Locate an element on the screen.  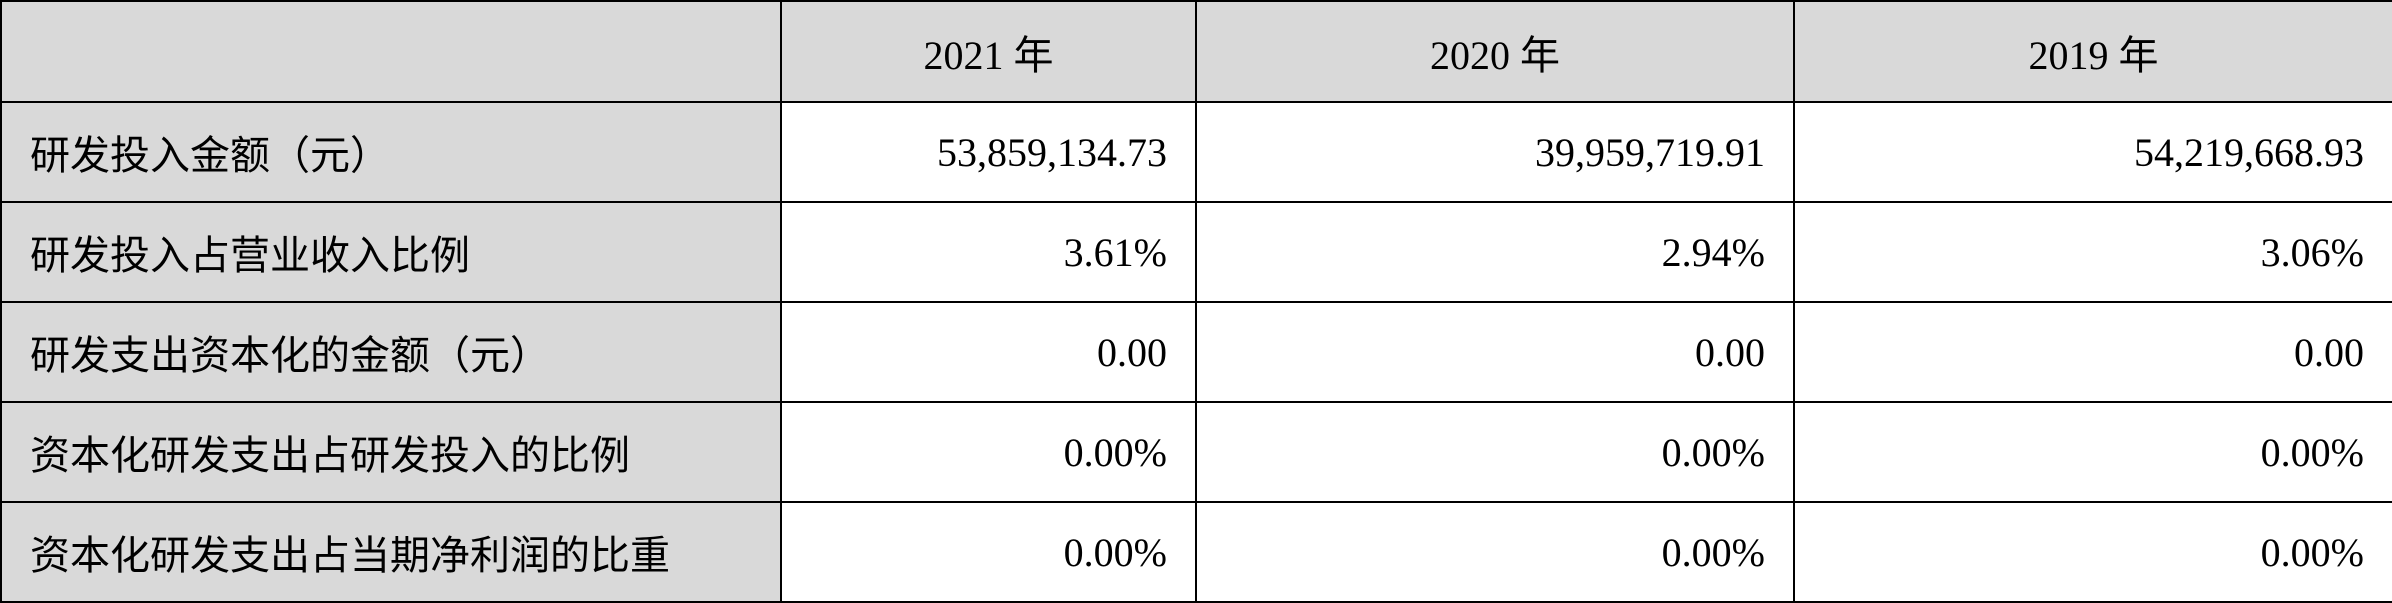
header-cell: 2021 年 is located at coordinates (988, 51).